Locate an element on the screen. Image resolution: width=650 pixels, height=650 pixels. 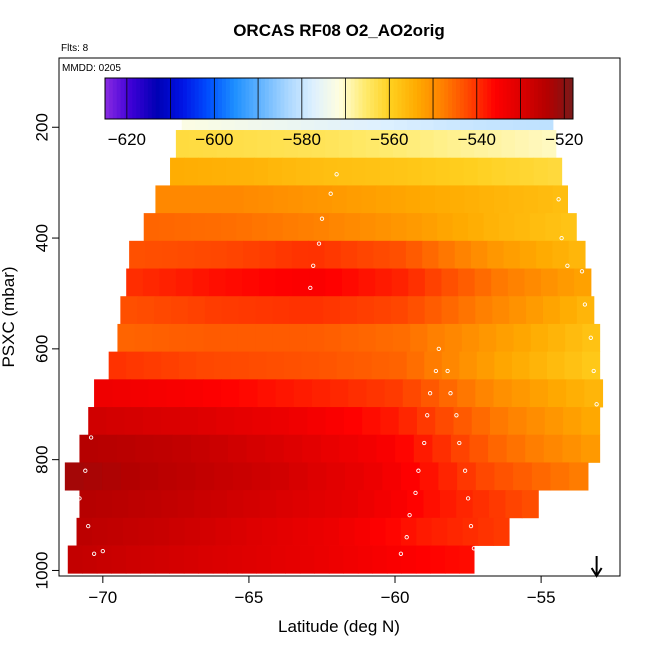
y-tick-label: 1000 is located at coordinates (41, 571).